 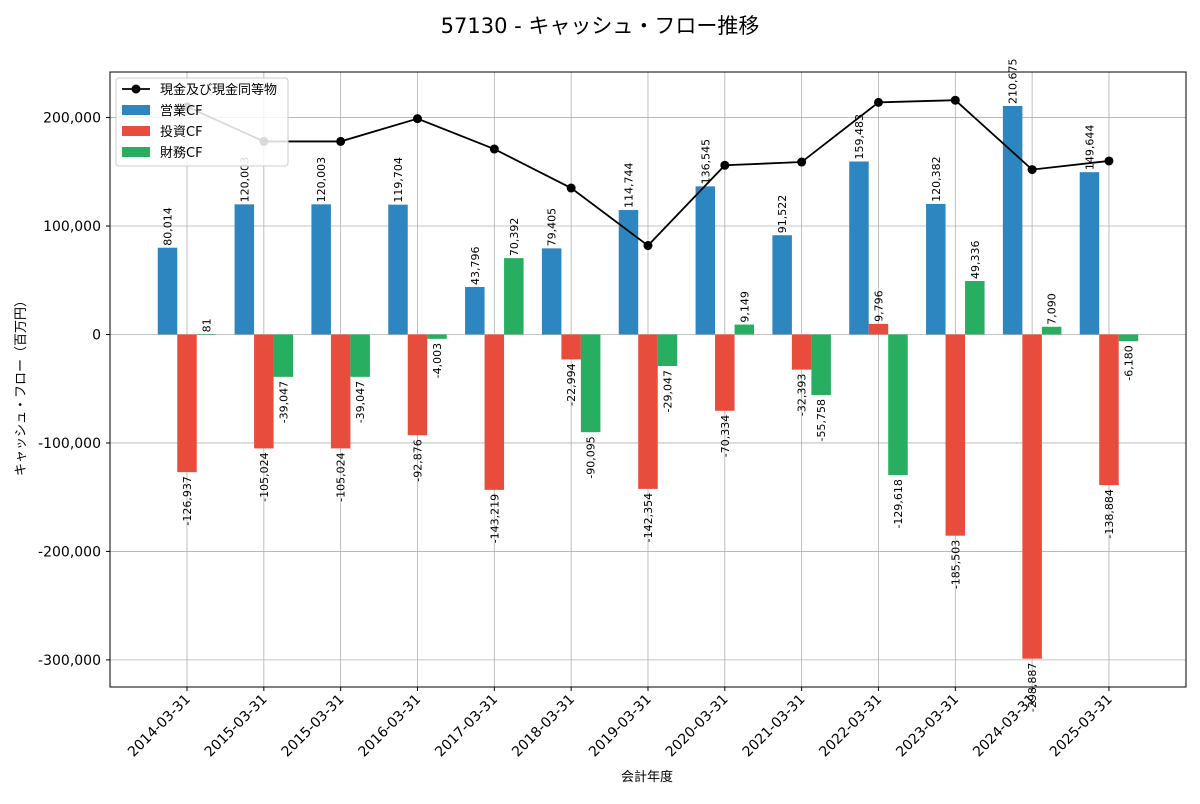 I want to click on data-label-財務CF: 81, so click(x=207, y=325).